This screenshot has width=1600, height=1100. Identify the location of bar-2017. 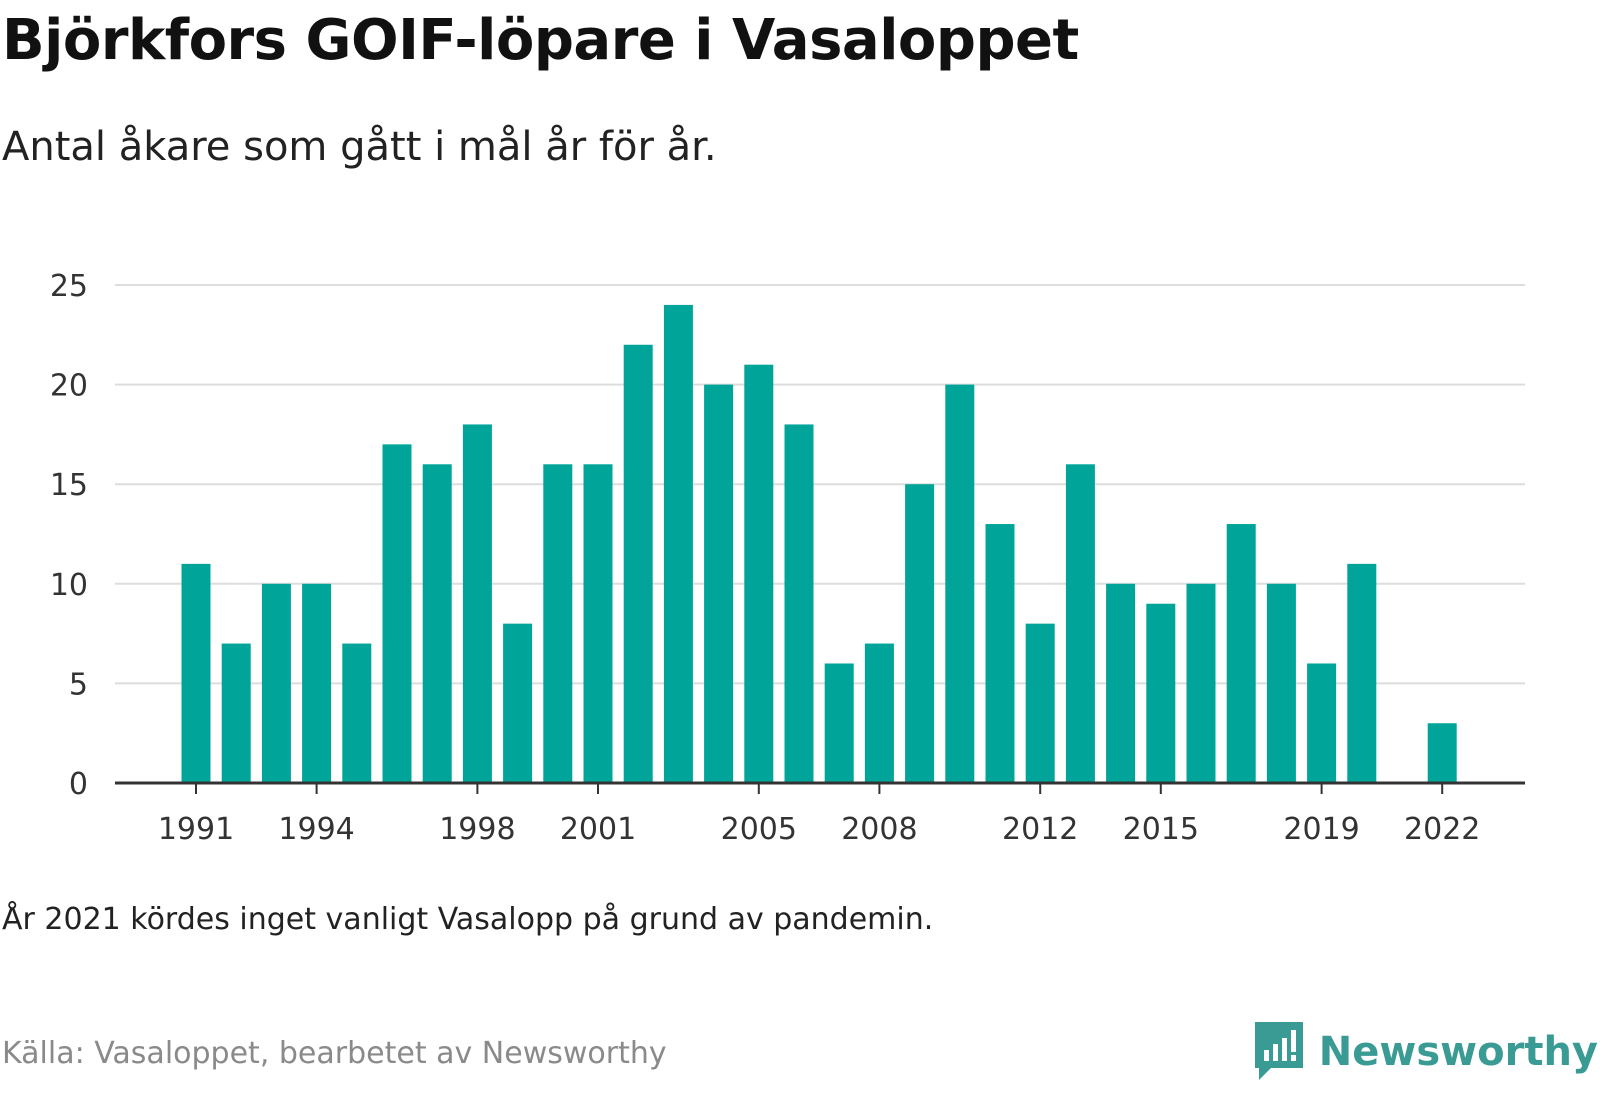
(1241, 653).